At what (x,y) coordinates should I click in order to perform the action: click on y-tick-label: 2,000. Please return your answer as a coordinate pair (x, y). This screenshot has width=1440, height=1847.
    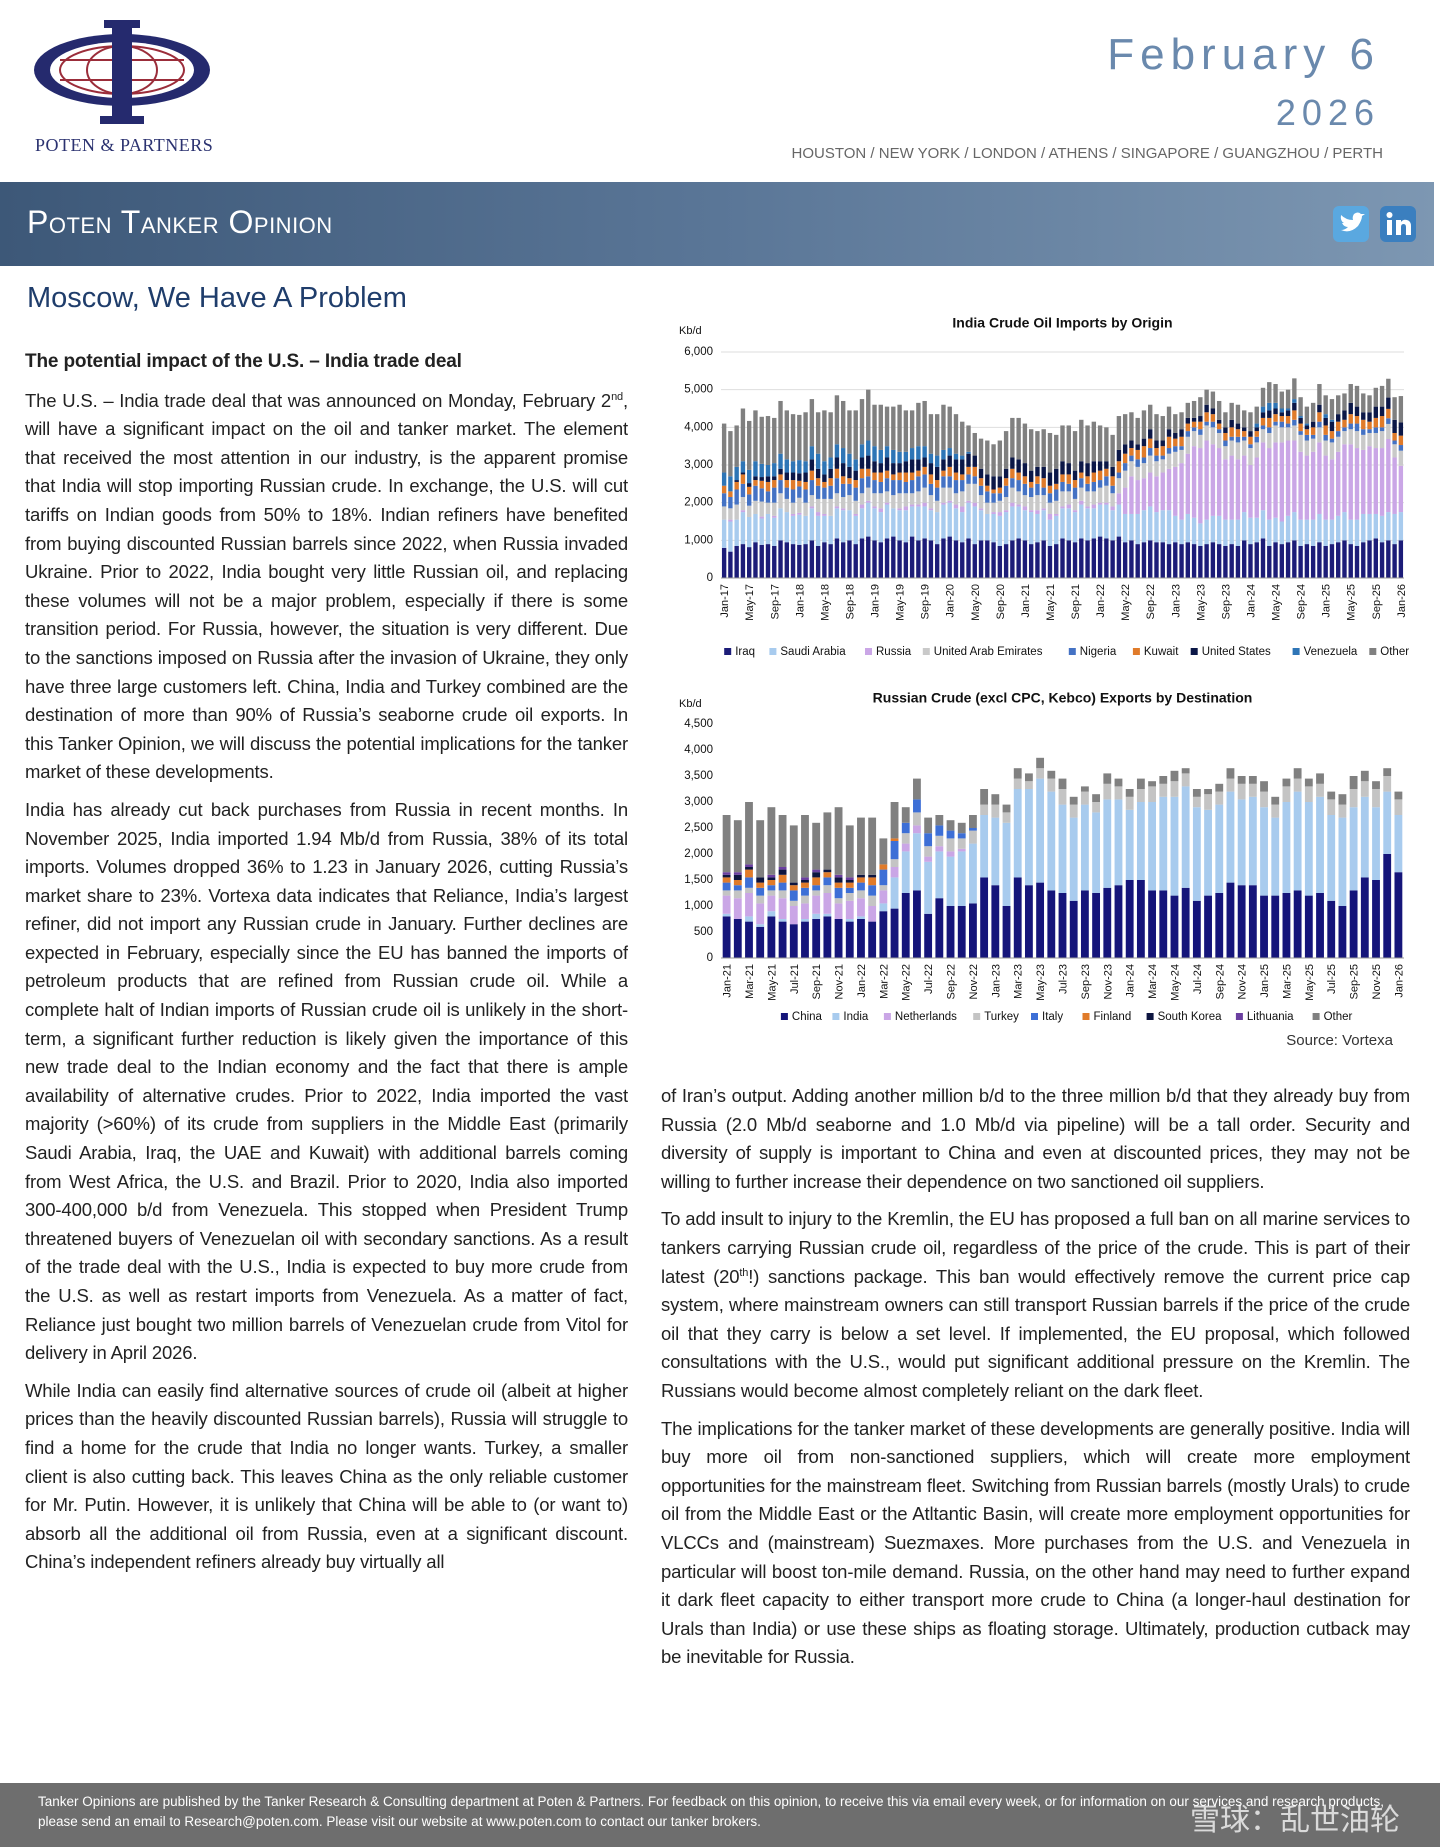
    Looking at the image, I should click on (698, 854).